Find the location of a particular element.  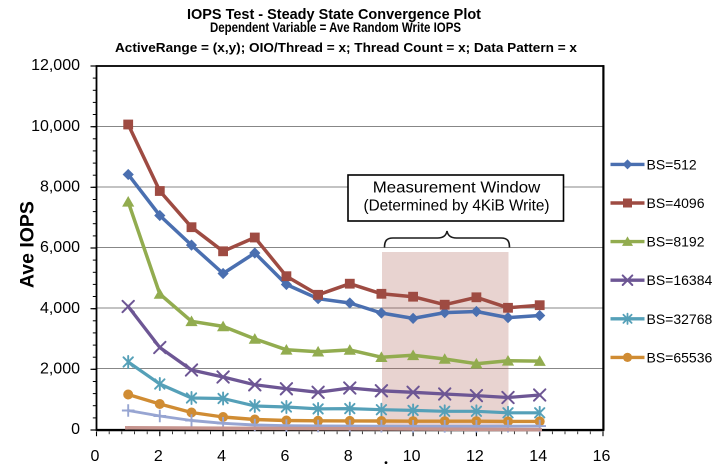

svg-text: 10 is located at coordinates (412, 456).